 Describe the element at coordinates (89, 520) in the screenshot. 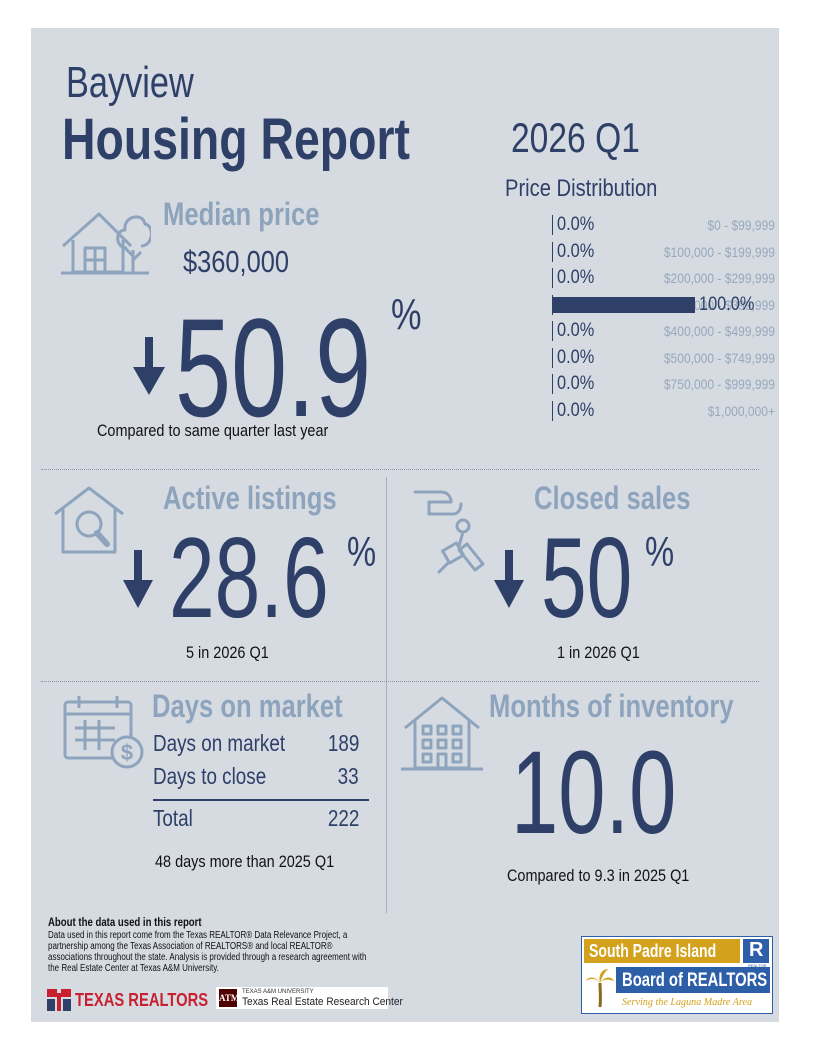

I see `house-search-icon` at that location.